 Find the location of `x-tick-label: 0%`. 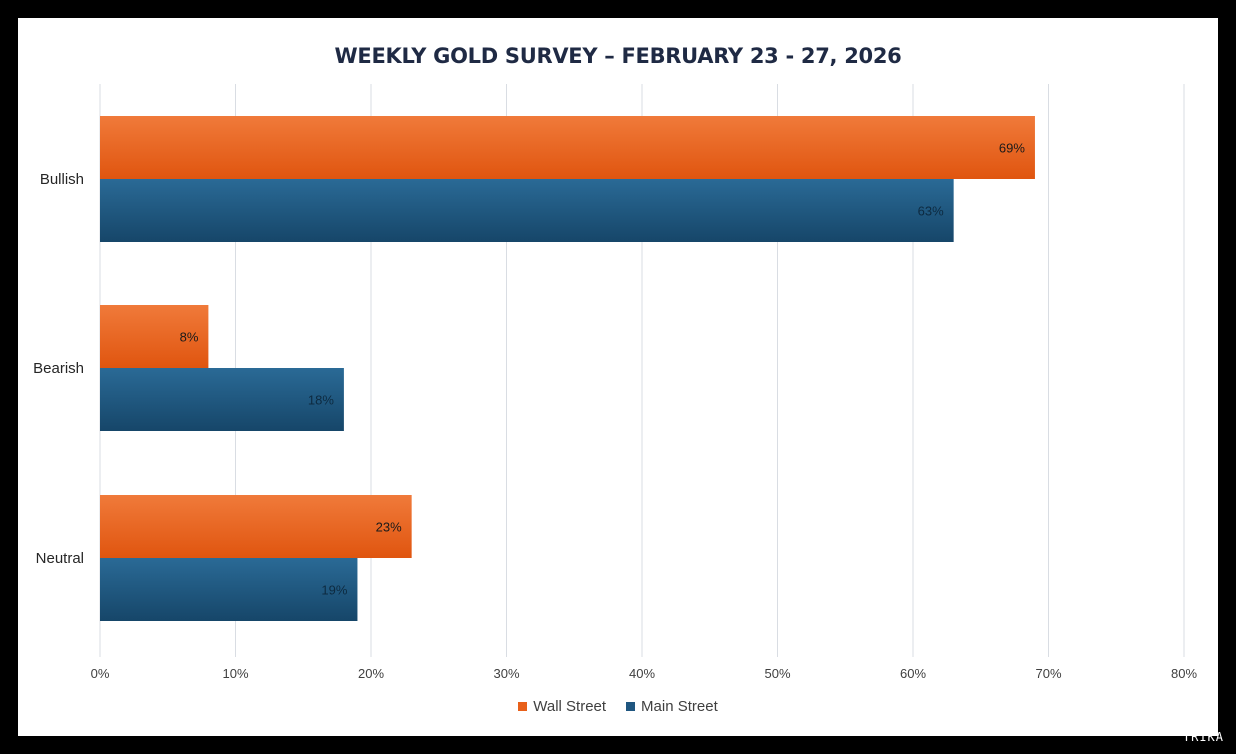

x-tick-label: 0% is located at coordinates (100, 673).